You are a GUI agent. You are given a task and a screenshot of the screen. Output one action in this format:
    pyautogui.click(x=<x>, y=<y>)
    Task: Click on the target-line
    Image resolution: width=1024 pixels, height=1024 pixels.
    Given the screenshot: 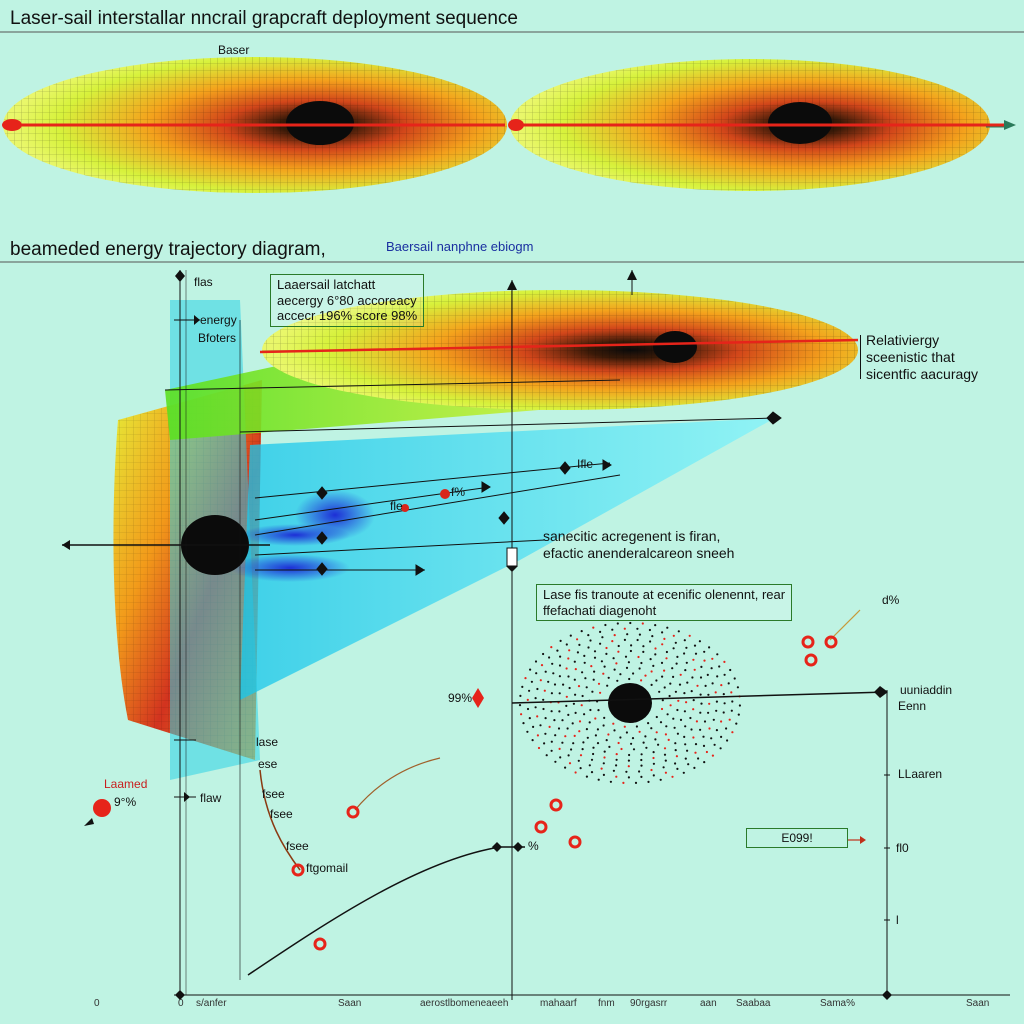 What is the action you would take?
    pyautogui.click(x=699, y=697)
    